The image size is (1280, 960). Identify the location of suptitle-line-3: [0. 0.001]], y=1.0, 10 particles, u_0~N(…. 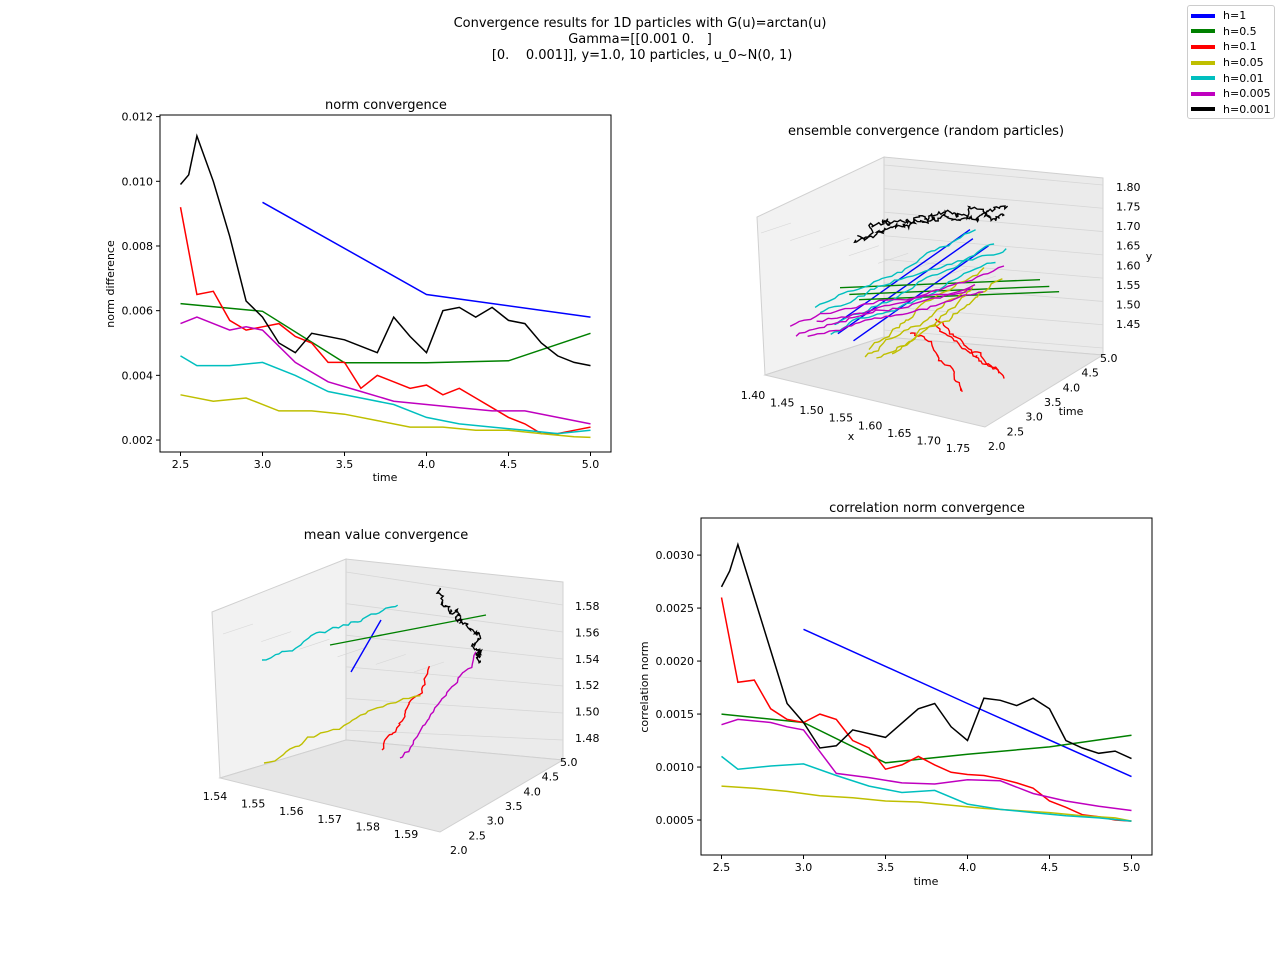
(640, 55).